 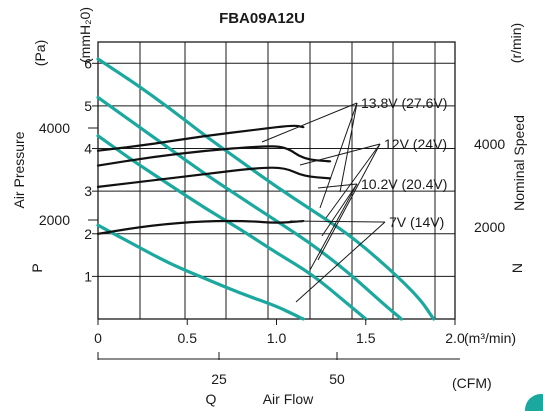 I want to click on mmh2o-unit-label: (mmH₂0), so click(x=85, y=35).